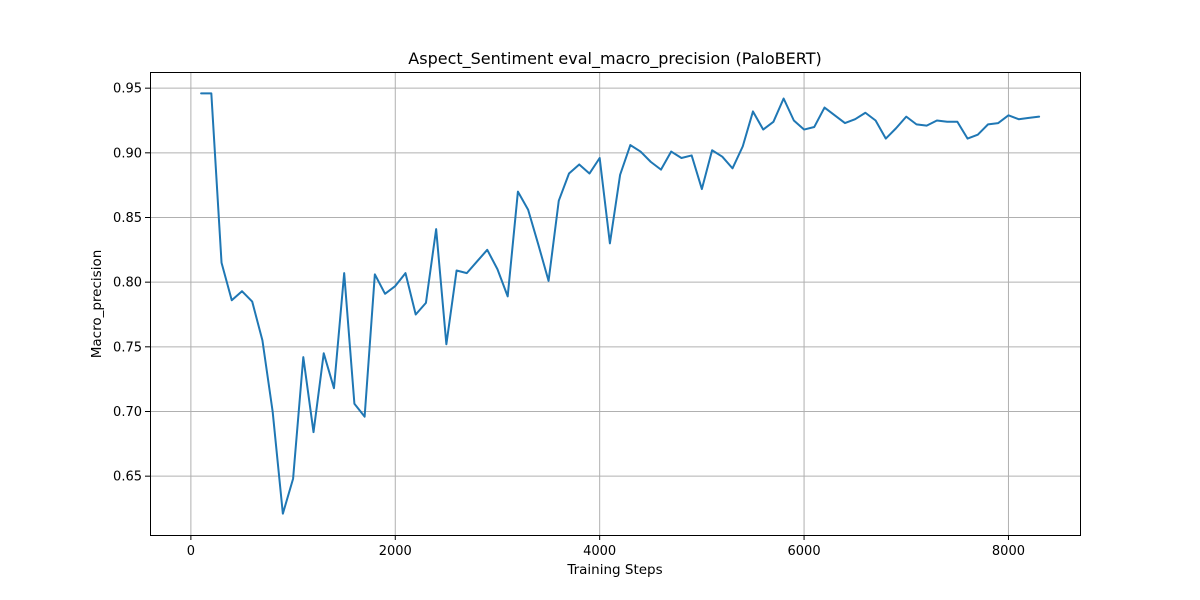 The image size is (1200, 600). I want to click on y-tick-label: 0.70, so click(127, 412).